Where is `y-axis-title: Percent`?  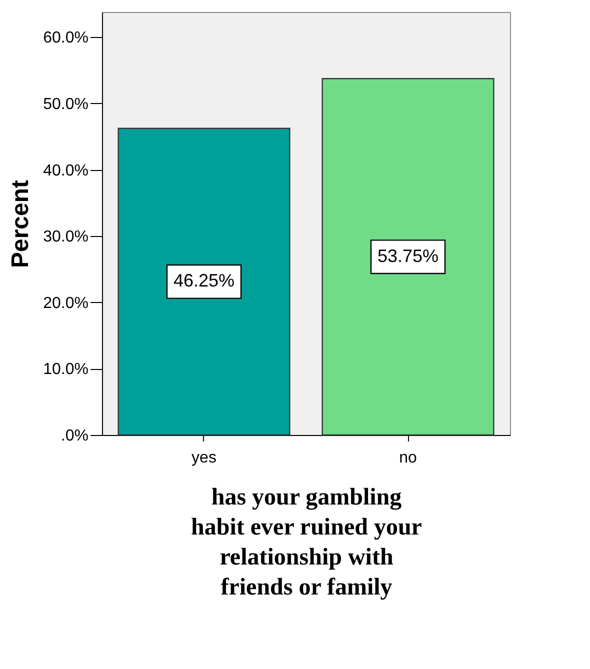 y-axis-title: Percent is located at coordinates (20, 224).